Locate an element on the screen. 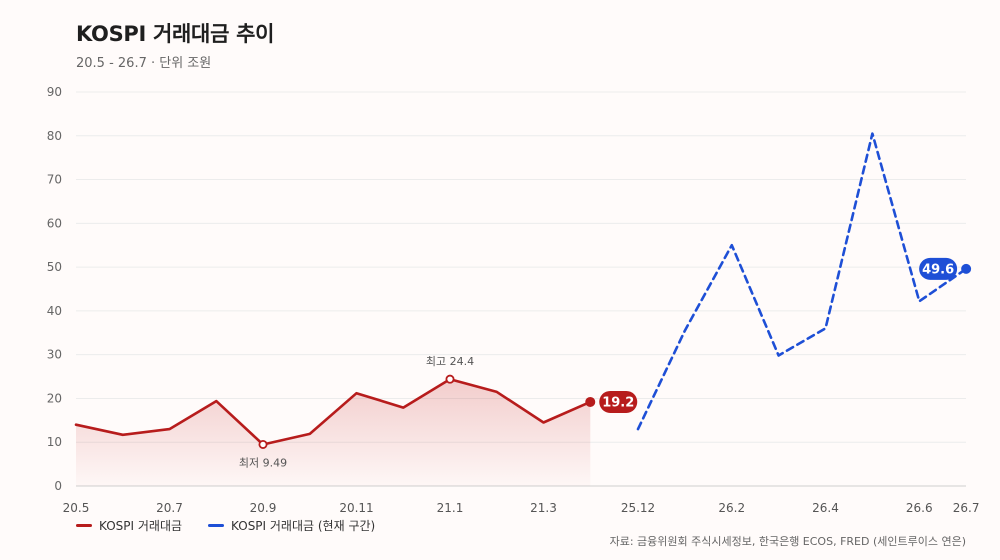 Image resolution: width=1000 pixels, height=560 pixels. x-tick-label: 21.1 is located at coordinates (450, 508).